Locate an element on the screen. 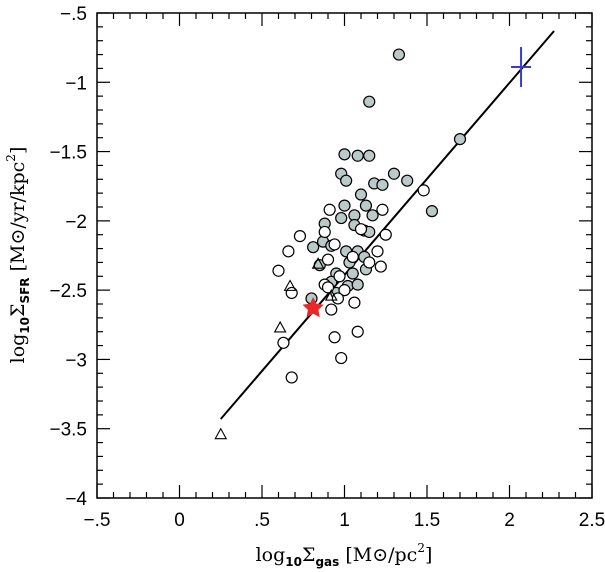  y-tick-label: −1 is located at coordinates (76, 83).